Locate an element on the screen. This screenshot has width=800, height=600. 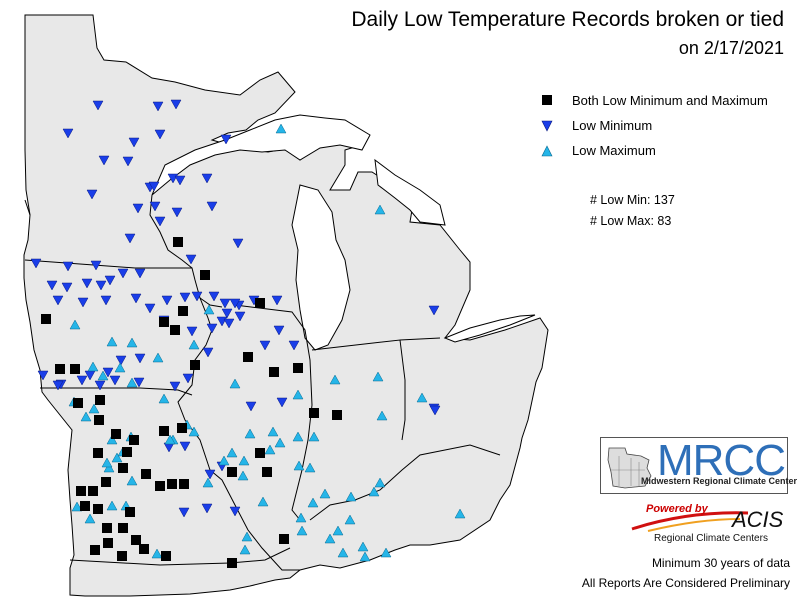
lake-erie is located at coordinates (489, 328).